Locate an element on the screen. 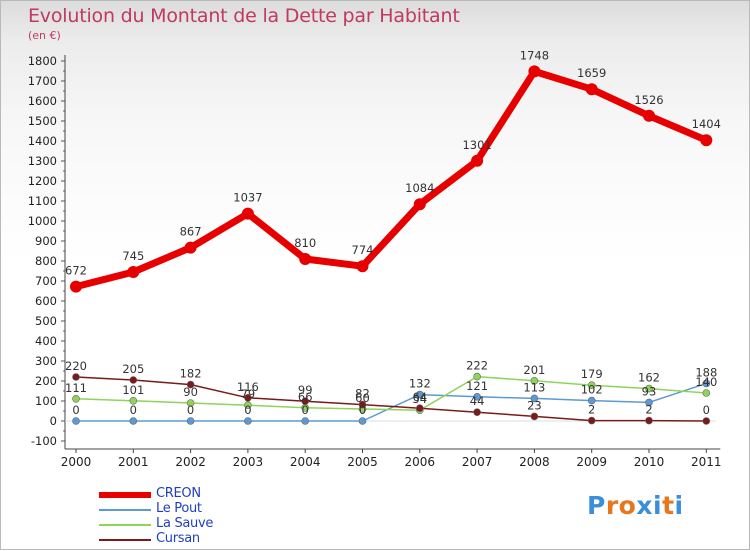  data-label: 222 is located at coordinates (477, 366).